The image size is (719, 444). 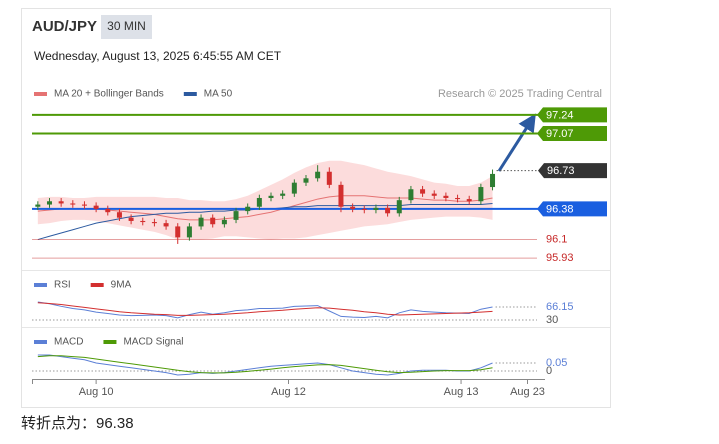 I want to click on value-tag-label: 96.38, so click(x=560, y=209).